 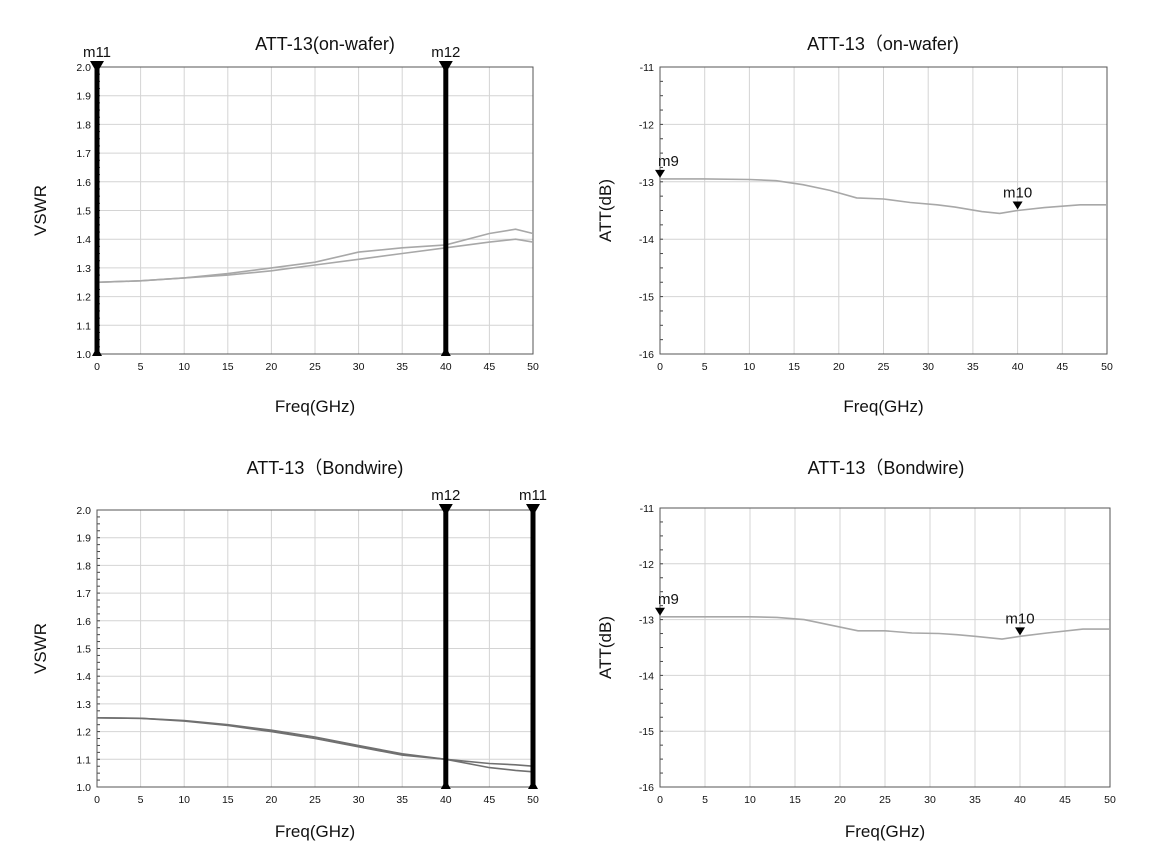 I want to click on y-tick-label: 1.6, so click(x=83, y=622).